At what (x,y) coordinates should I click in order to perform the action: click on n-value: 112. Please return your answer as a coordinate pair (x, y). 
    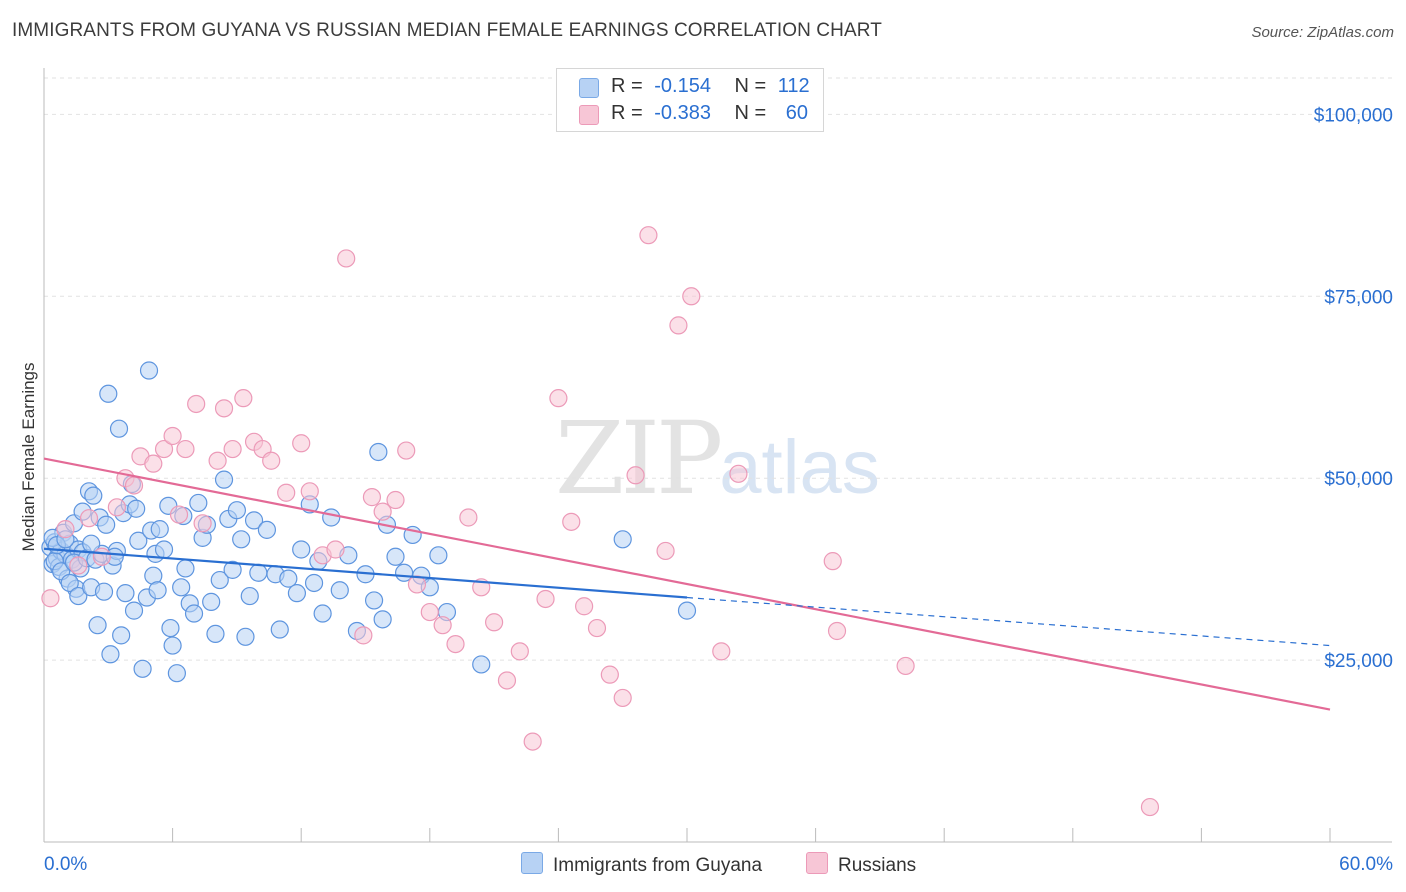
    Looking at the image, I should click on (793, 86).